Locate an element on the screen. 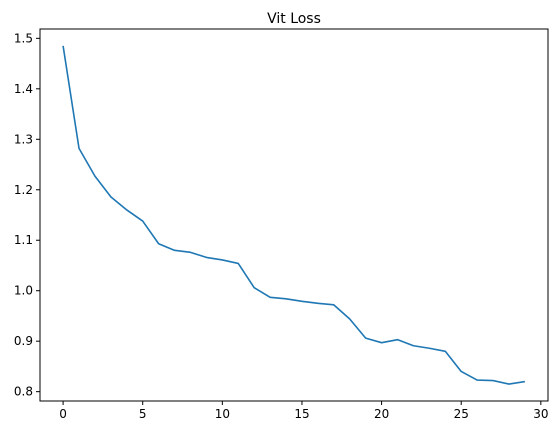 This screenshot has width=549, height=435. y-tick-label: 1.2 is located at coordinates (23, 190).